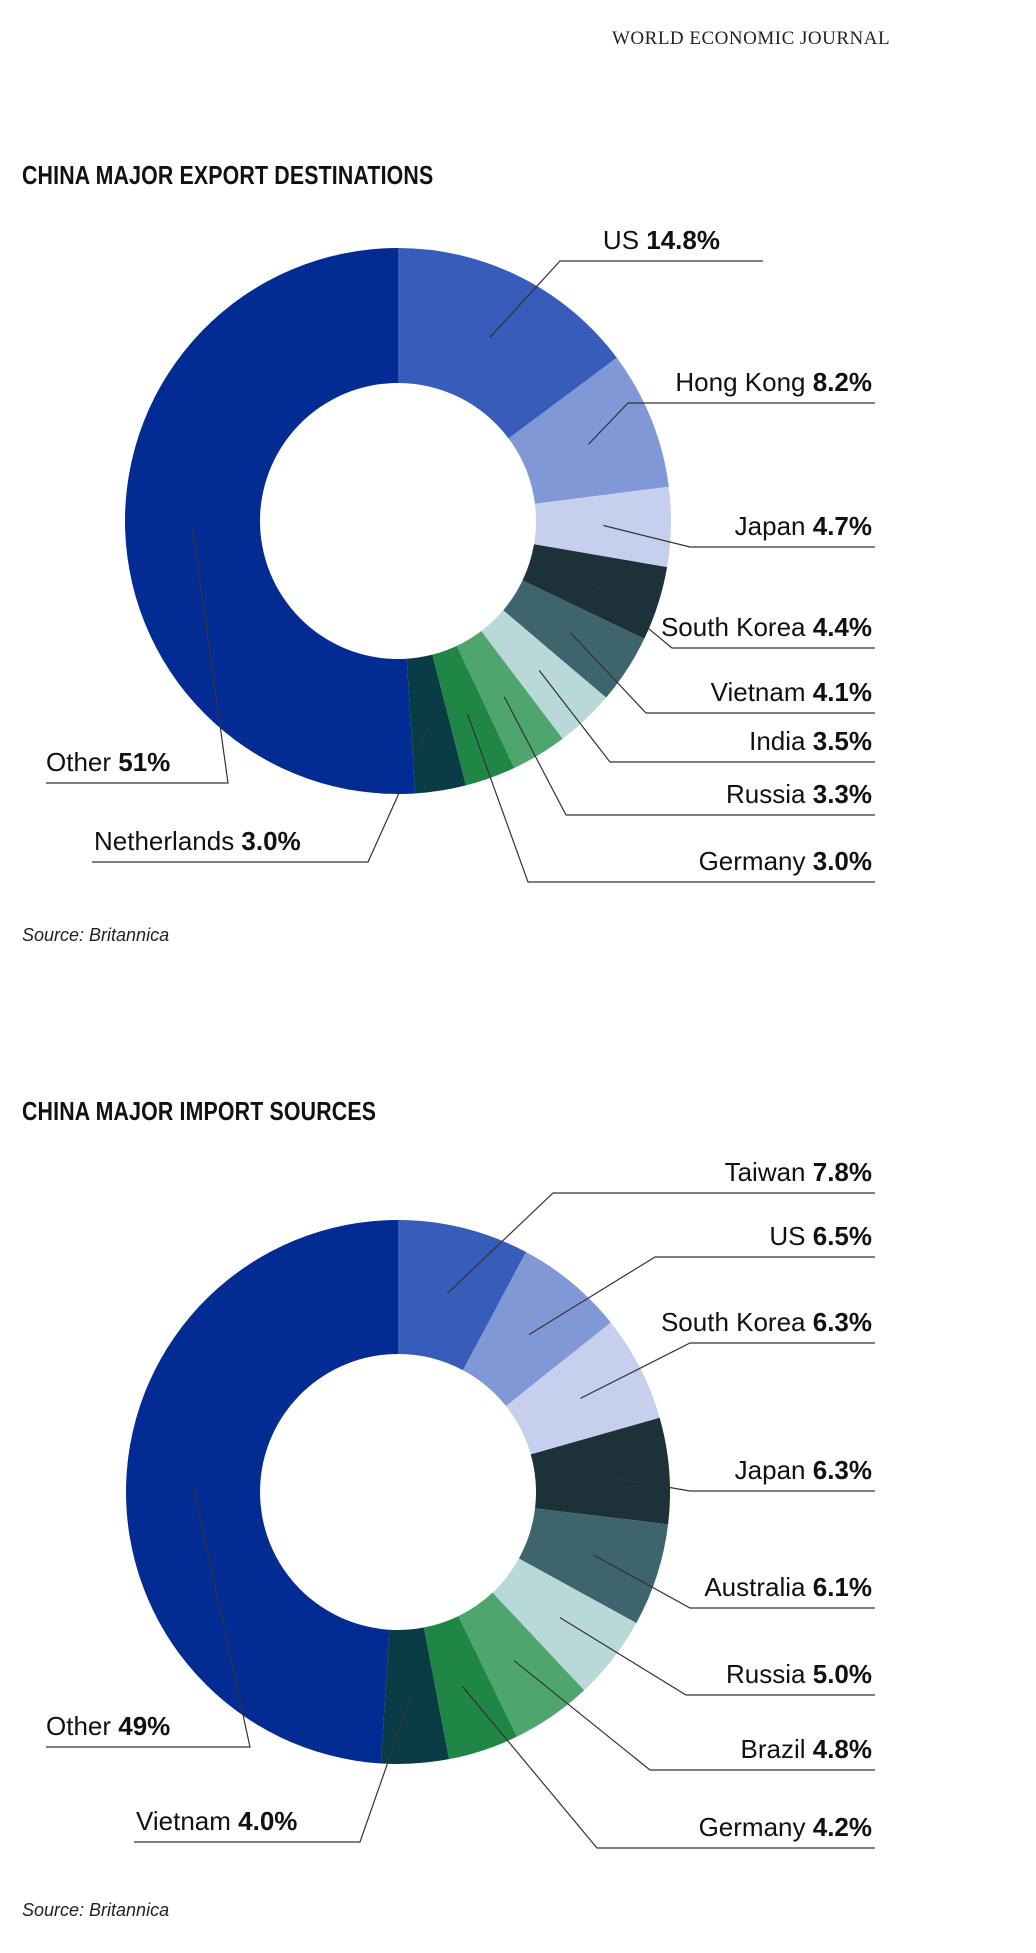  What do you see at coordinates (96, 935) in the screenshot?
I see `export-source-note: Source: Britannica` at bounding box center [96, 935].